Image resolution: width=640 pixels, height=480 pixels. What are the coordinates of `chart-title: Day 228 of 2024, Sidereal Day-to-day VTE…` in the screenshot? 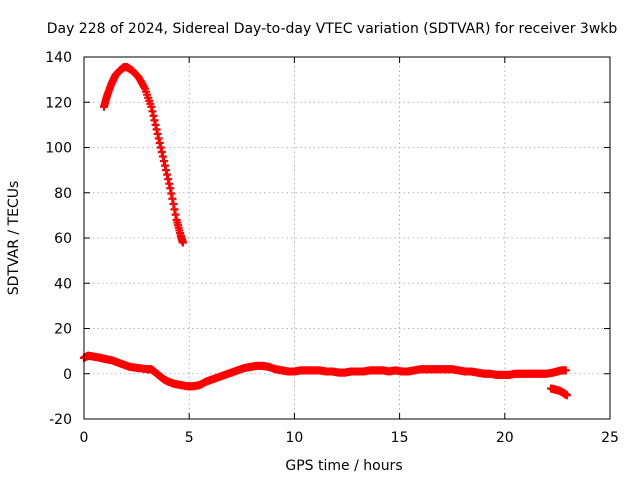 It's located at (332, 29).